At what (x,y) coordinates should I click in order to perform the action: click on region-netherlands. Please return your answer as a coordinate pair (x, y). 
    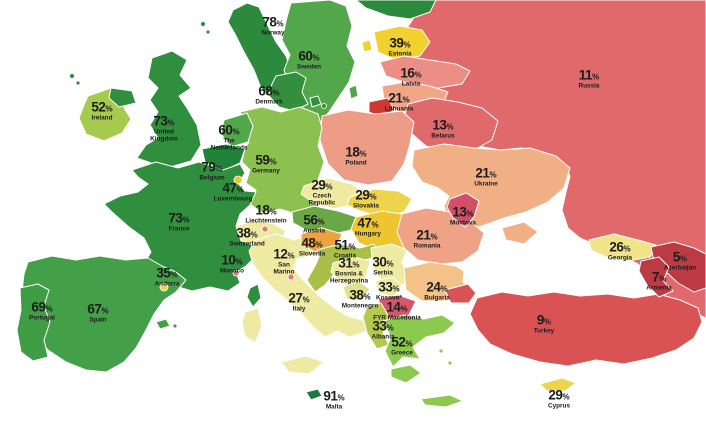
    Looking at the image, I should click on (237, 130).